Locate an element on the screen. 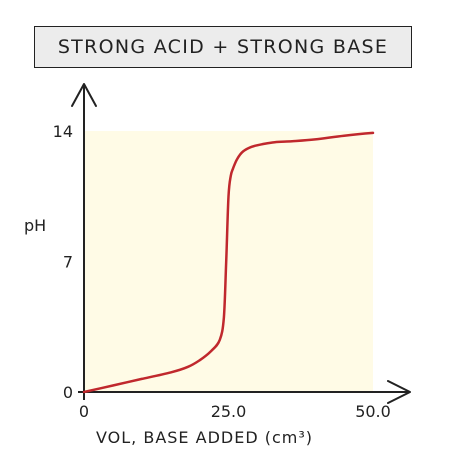 The image size is (460, 456). x-tick-label: 0 is located at coordinates (84, 411).